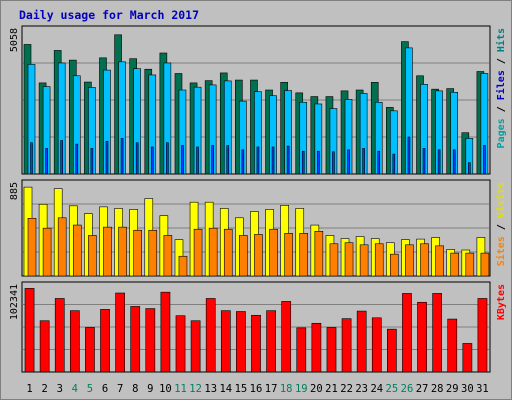 The image size is (512, 405). I want to click on series-sites, so click(258, 247).